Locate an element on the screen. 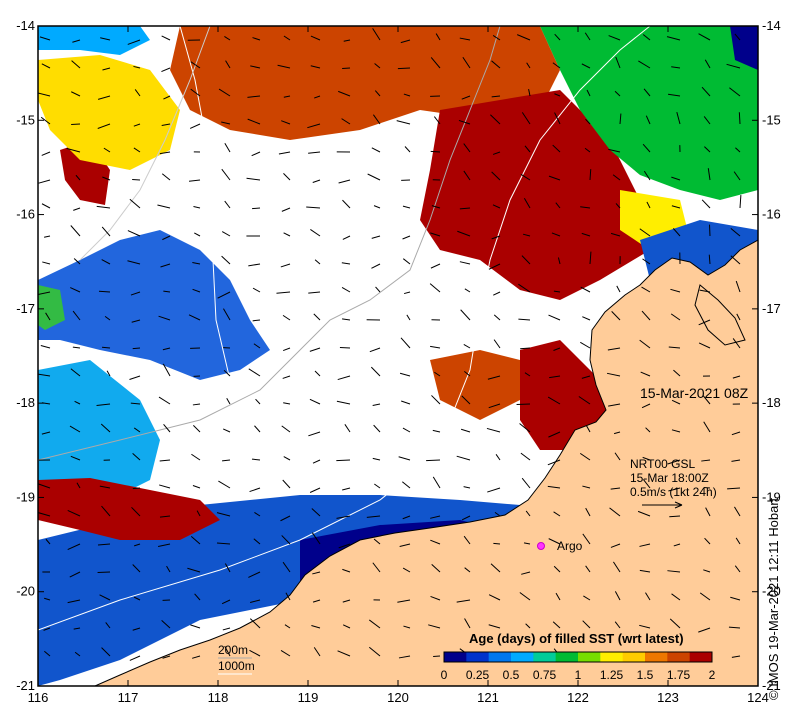 The width and height of the screenshot is (799, 728). colorbar-segment is located at coordinates (612, 657).